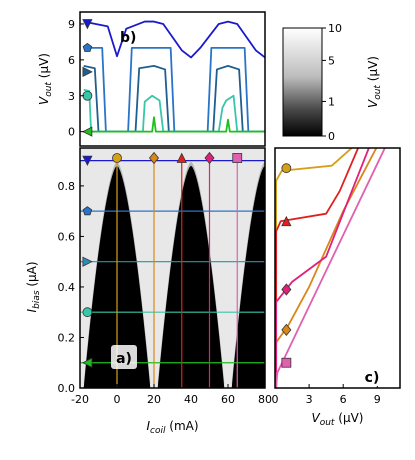 The width and height of the screenshot is (415, 460). What do you see at coordinates (71, 24) in the screenshot?
I see `y-tick-label: 9` at bounding box center [71, 24].